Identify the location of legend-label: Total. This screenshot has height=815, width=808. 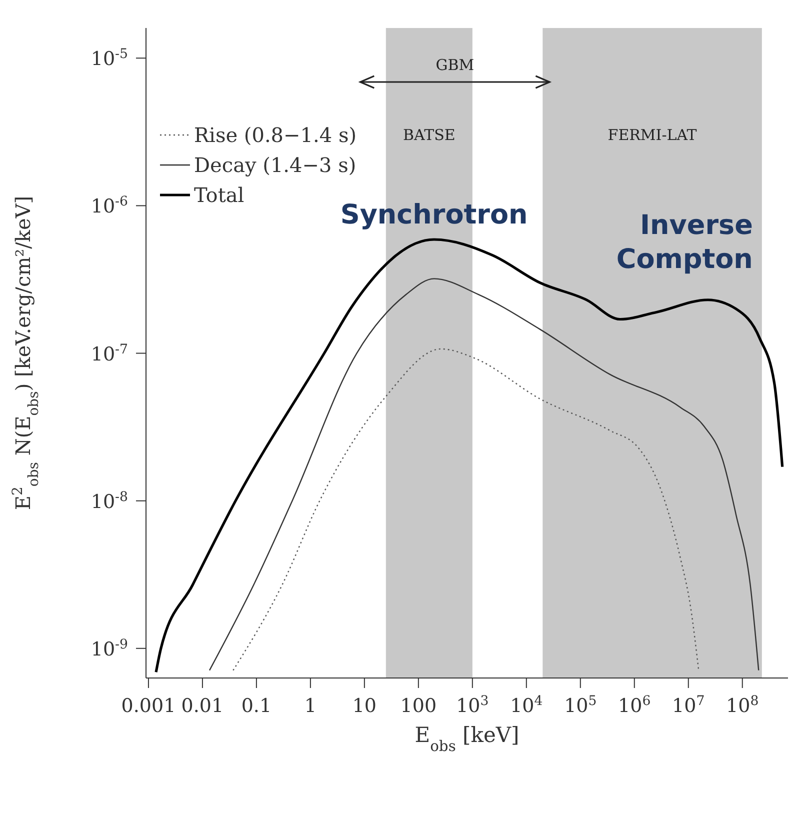
(219, 195).